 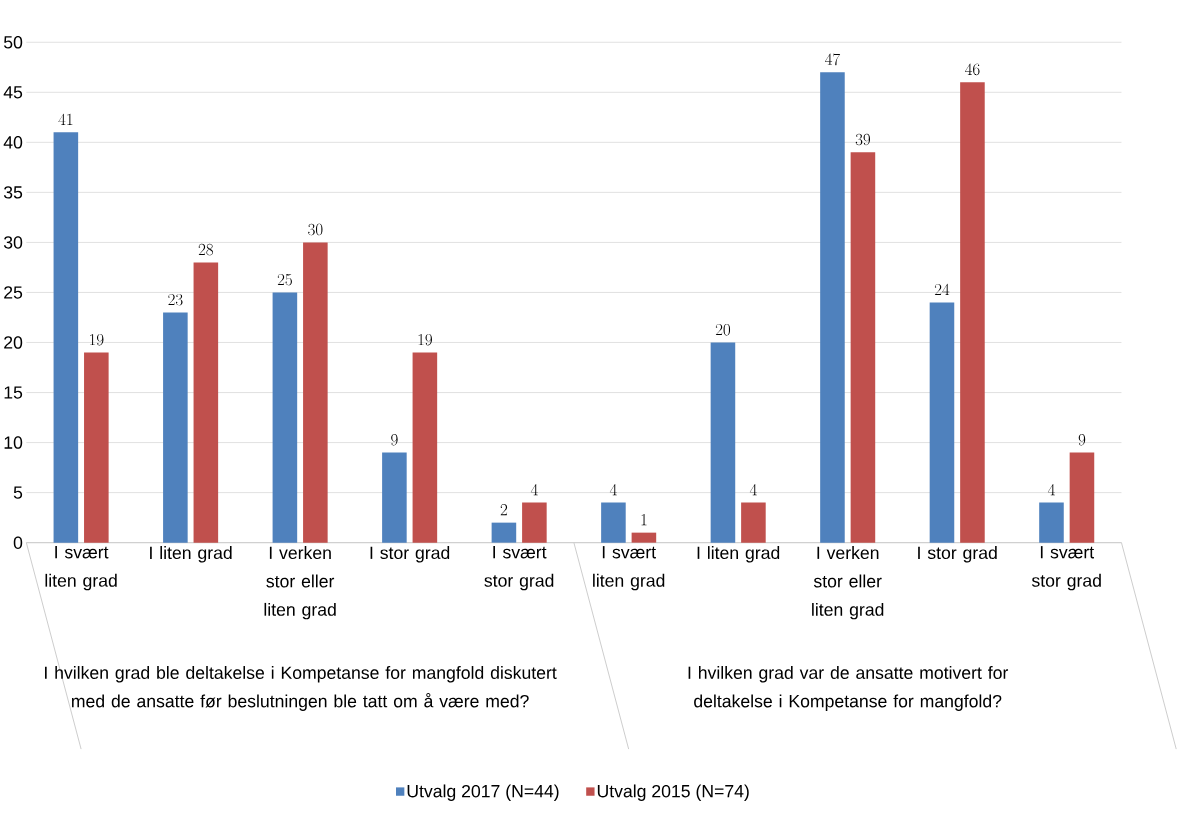 I want to click on y-tick-label: 20, so click(x=13, y=342).